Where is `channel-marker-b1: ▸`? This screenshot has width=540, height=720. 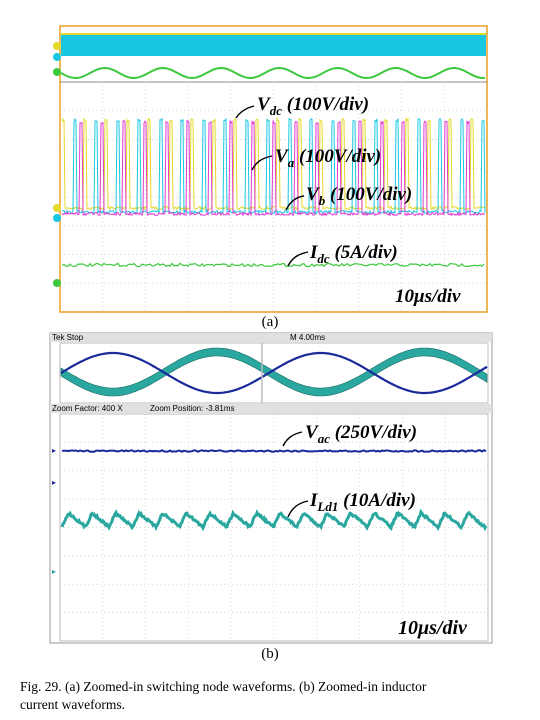 channel-marker-b1: ▸ is located at coordinates (54, 450).